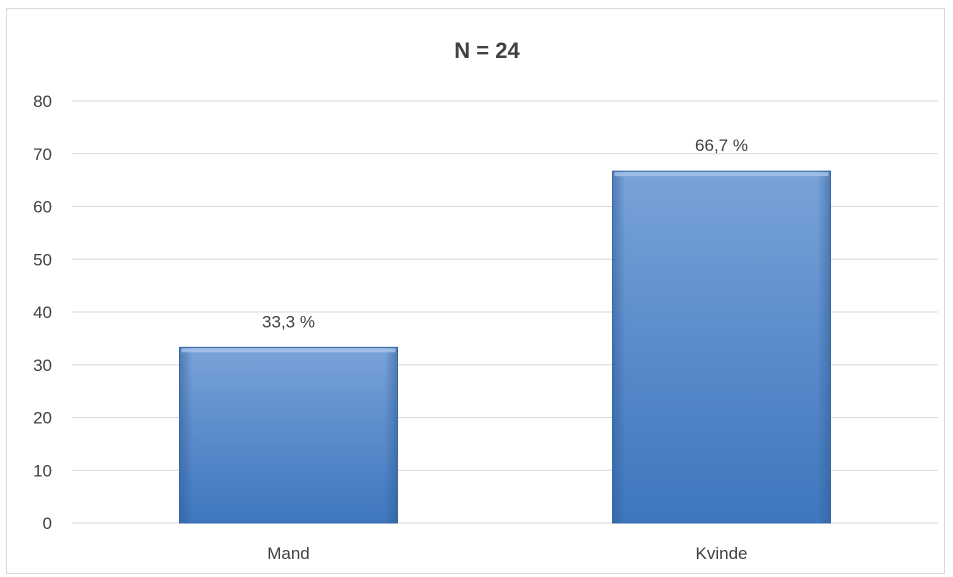  I want to click on chart-title: N = 24, so click(487, 50).